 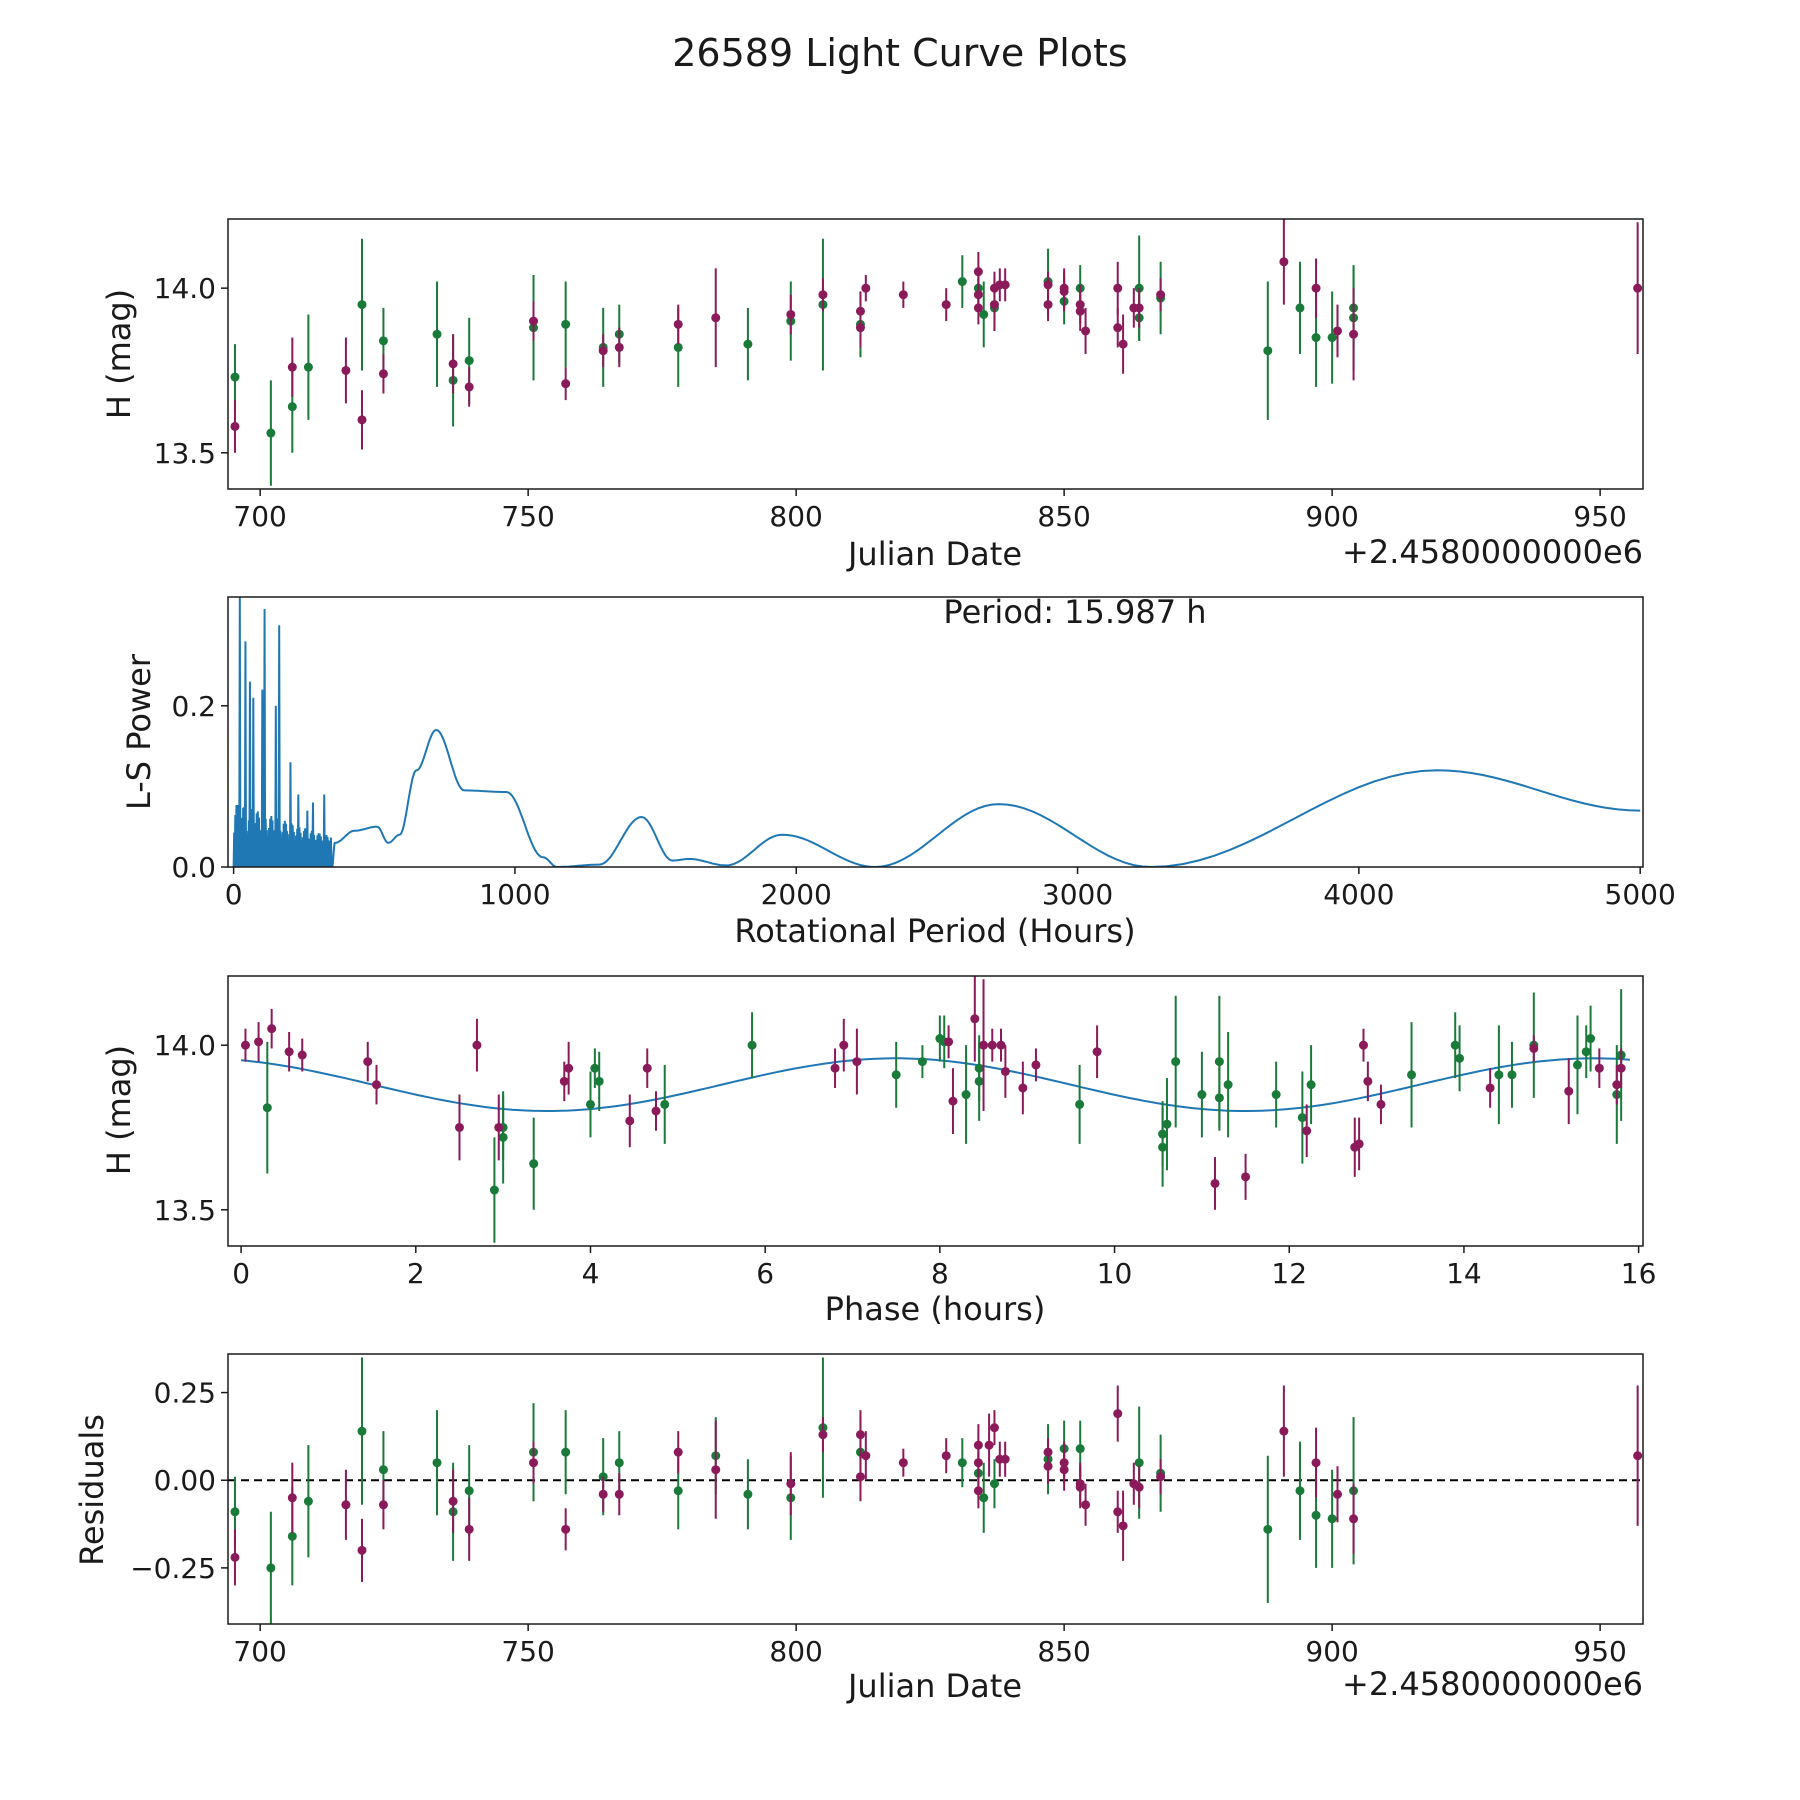 I want to click on periodogram-xtick-label-2: 2000, so click(x=796, y=894).